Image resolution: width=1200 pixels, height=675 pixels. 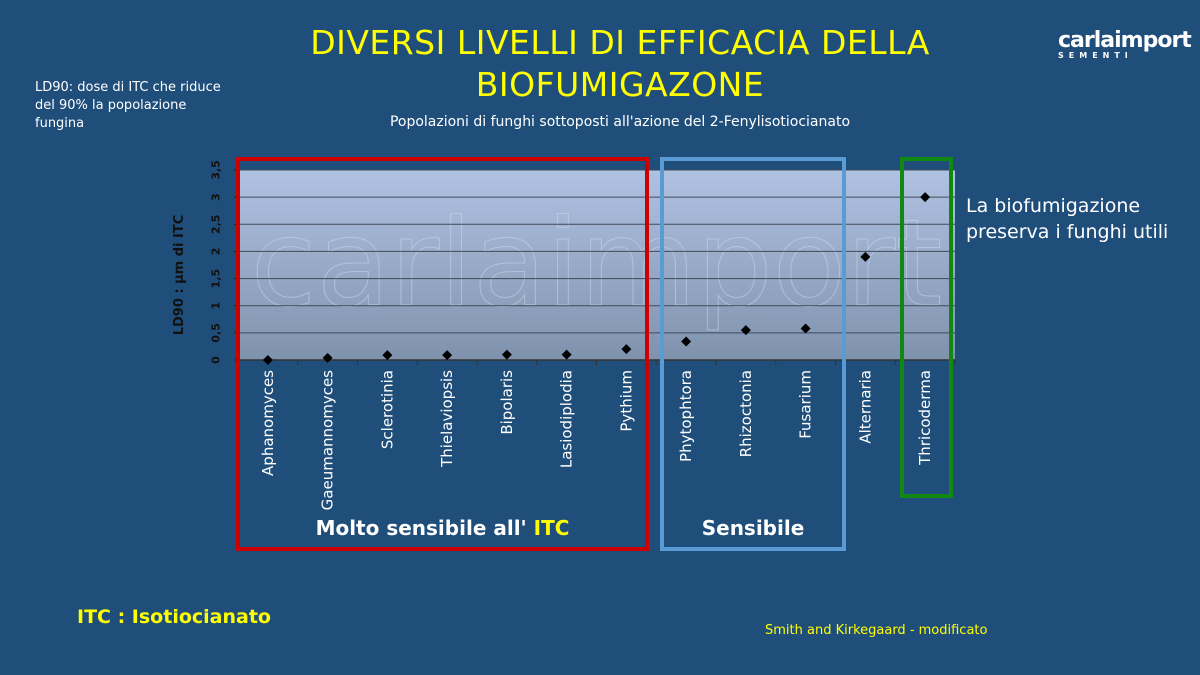 I want to click on title-line-2: BIOFUMIGAZONE, so click(x=620, y=84).